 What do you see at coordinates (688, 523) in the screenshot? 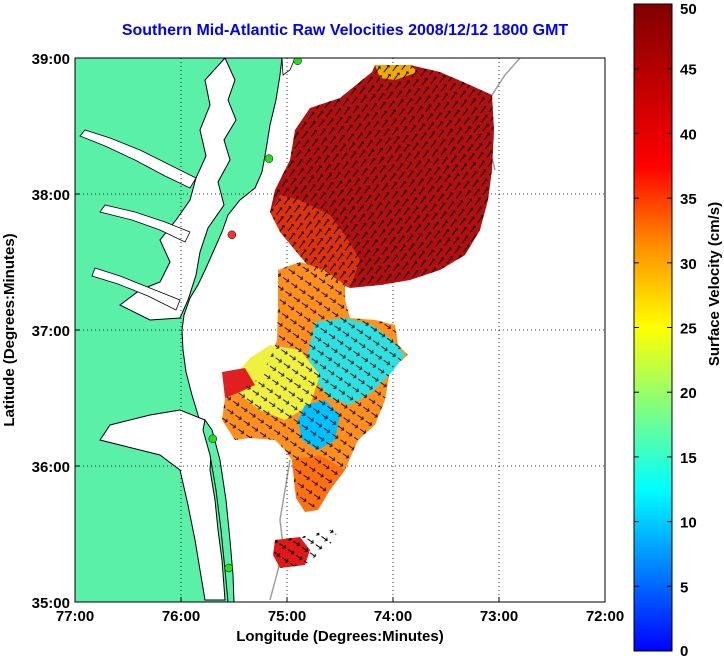
I see `colorbar-tick-label: 10` at bounding box center [688, 523].